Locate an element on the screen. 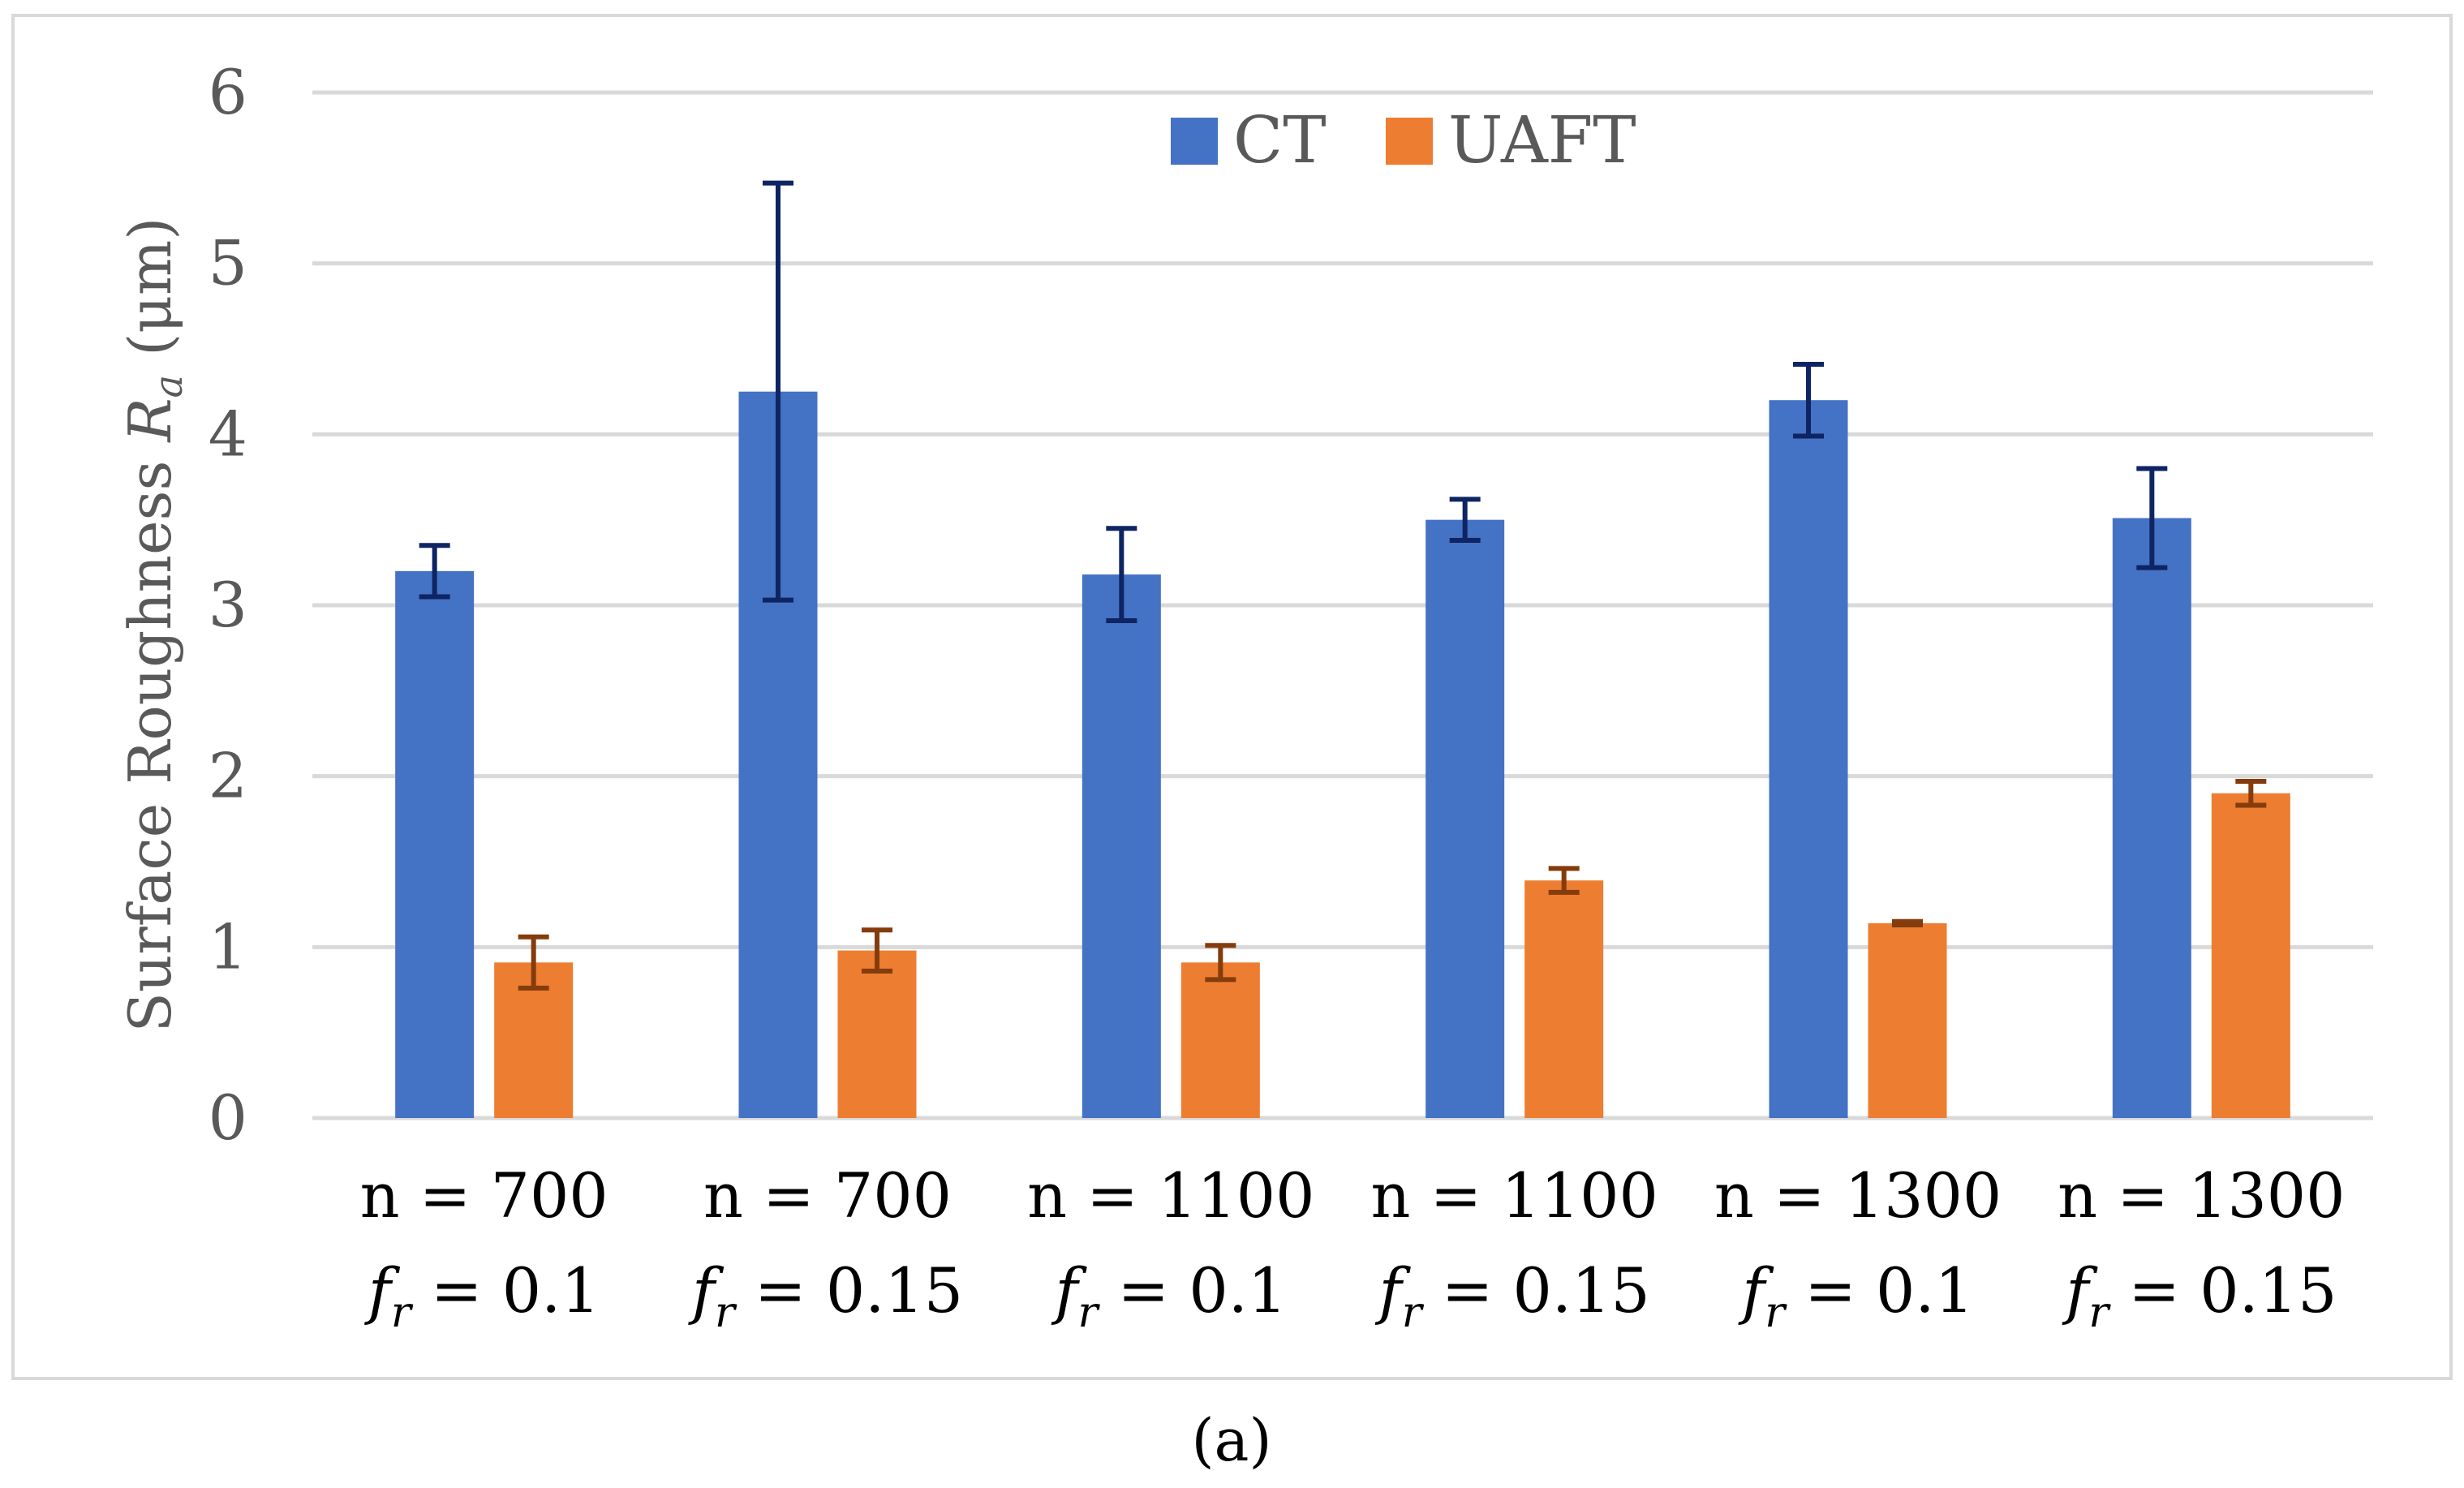 The height and width of the screenshot is (1488, 2464). y-axis-label-symbol: R is located at coordinates (150, 420).